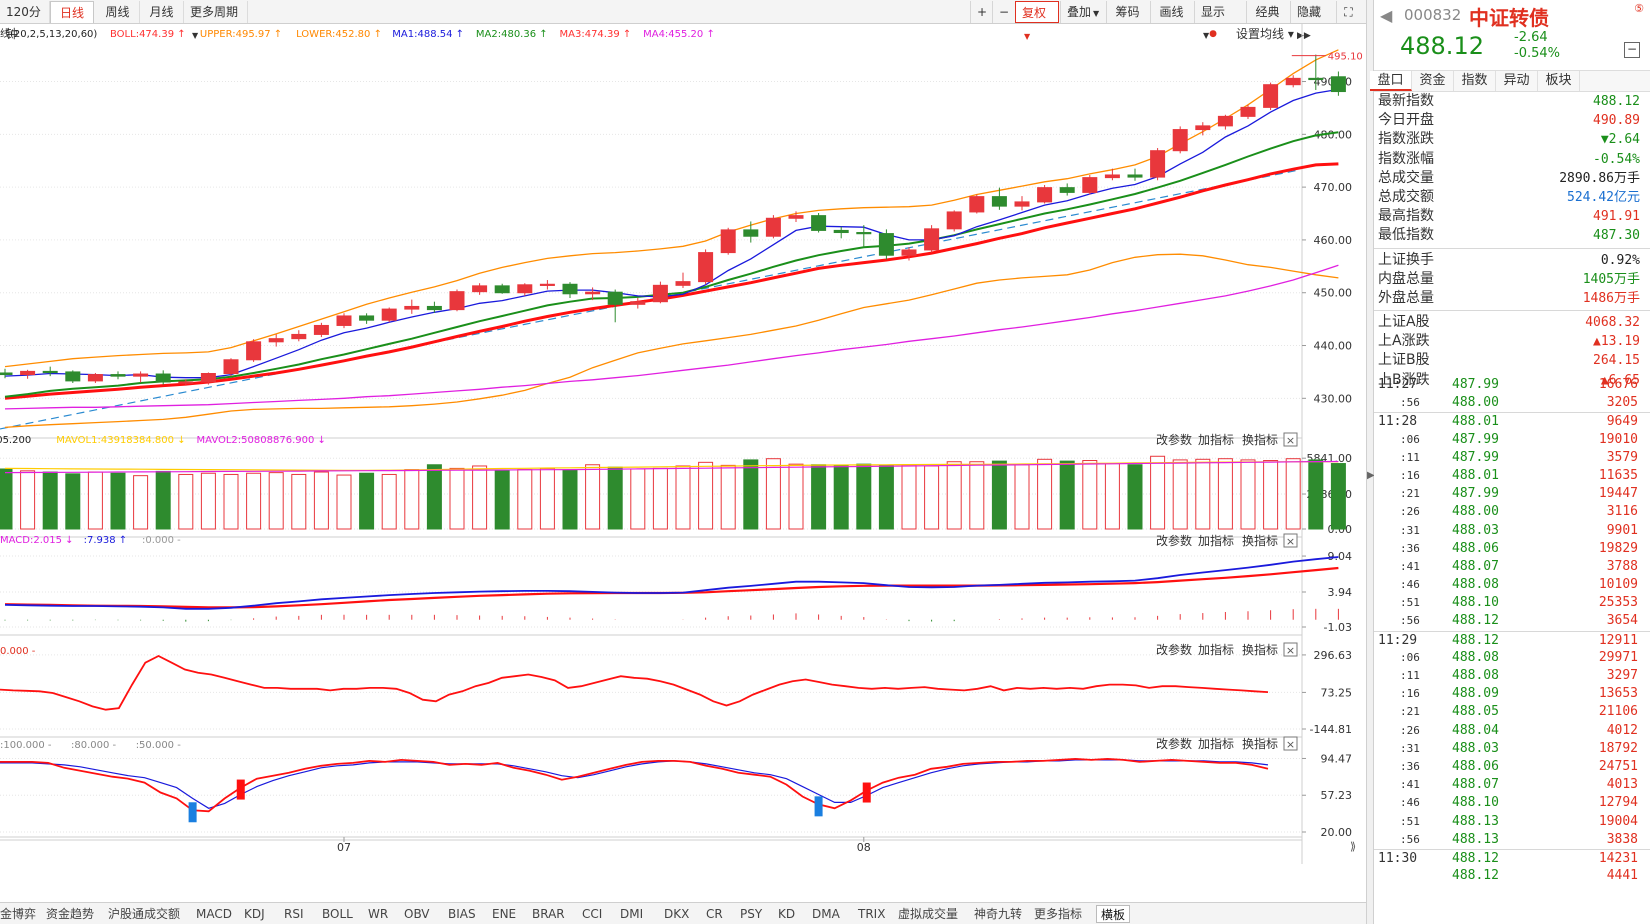 This screenshot has width=1650, height=924. Describe the element at coordinates (18, 914) in the screenshot. I see `indicator-tab-0: 金博弈` at that location.